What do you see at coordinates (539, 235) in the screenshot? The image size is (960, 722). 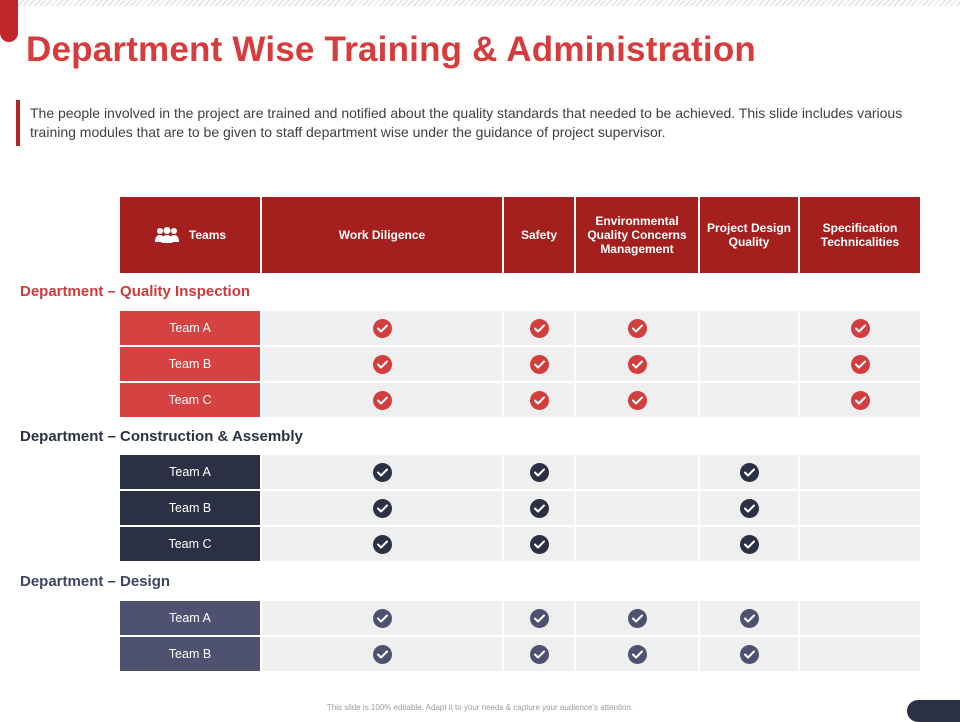 I see `header-safety: Safety` at bounding box center [539, 235].